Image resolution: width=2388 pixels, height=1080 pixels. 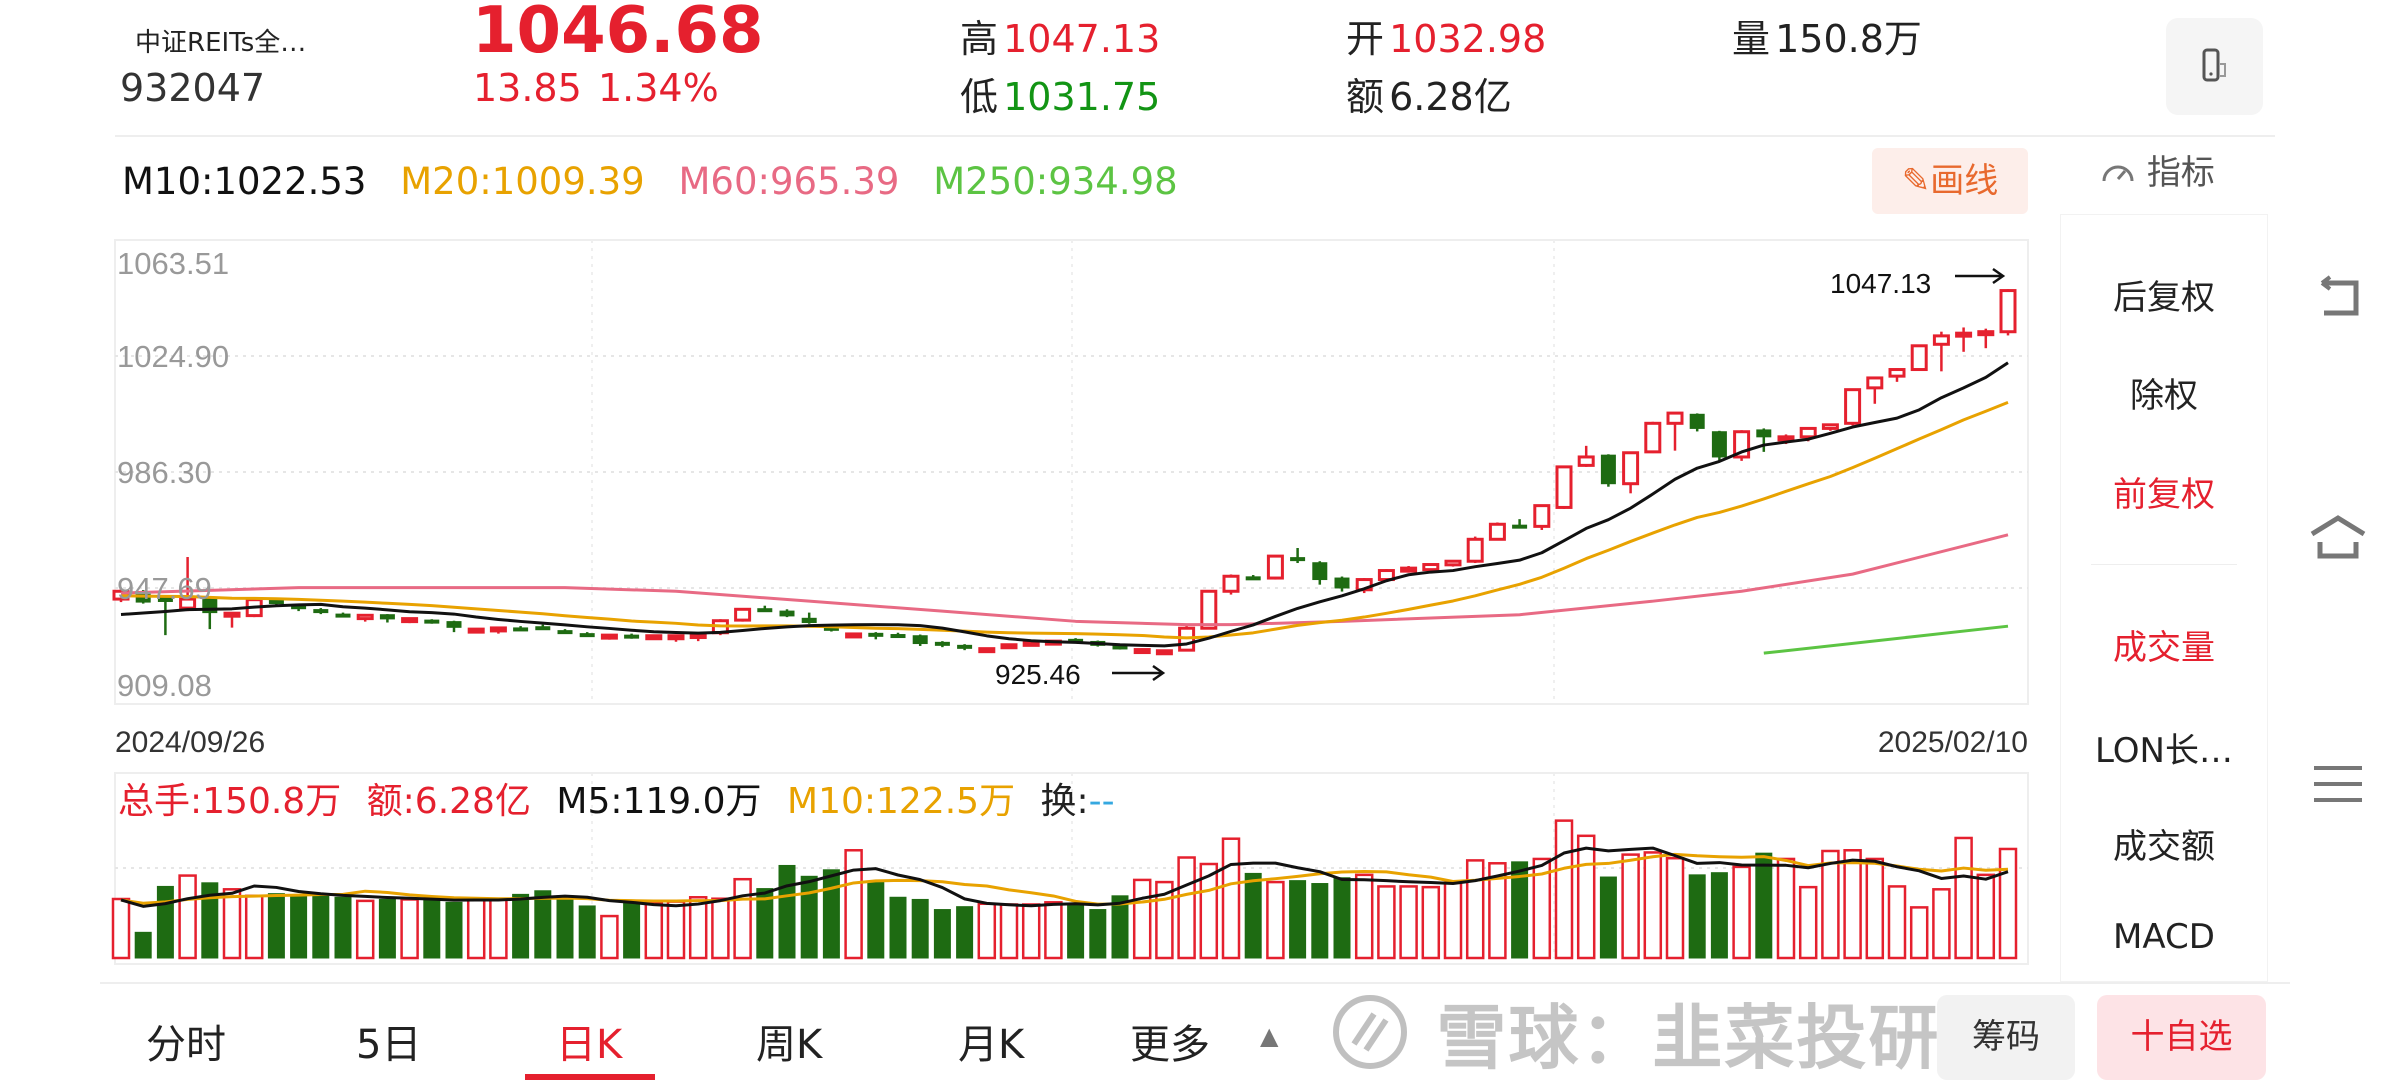 What do you see at coordinates (789, 181) in the screenshot?
I see `ma60-label: M60:965.39` at bounding box center [789, 181].